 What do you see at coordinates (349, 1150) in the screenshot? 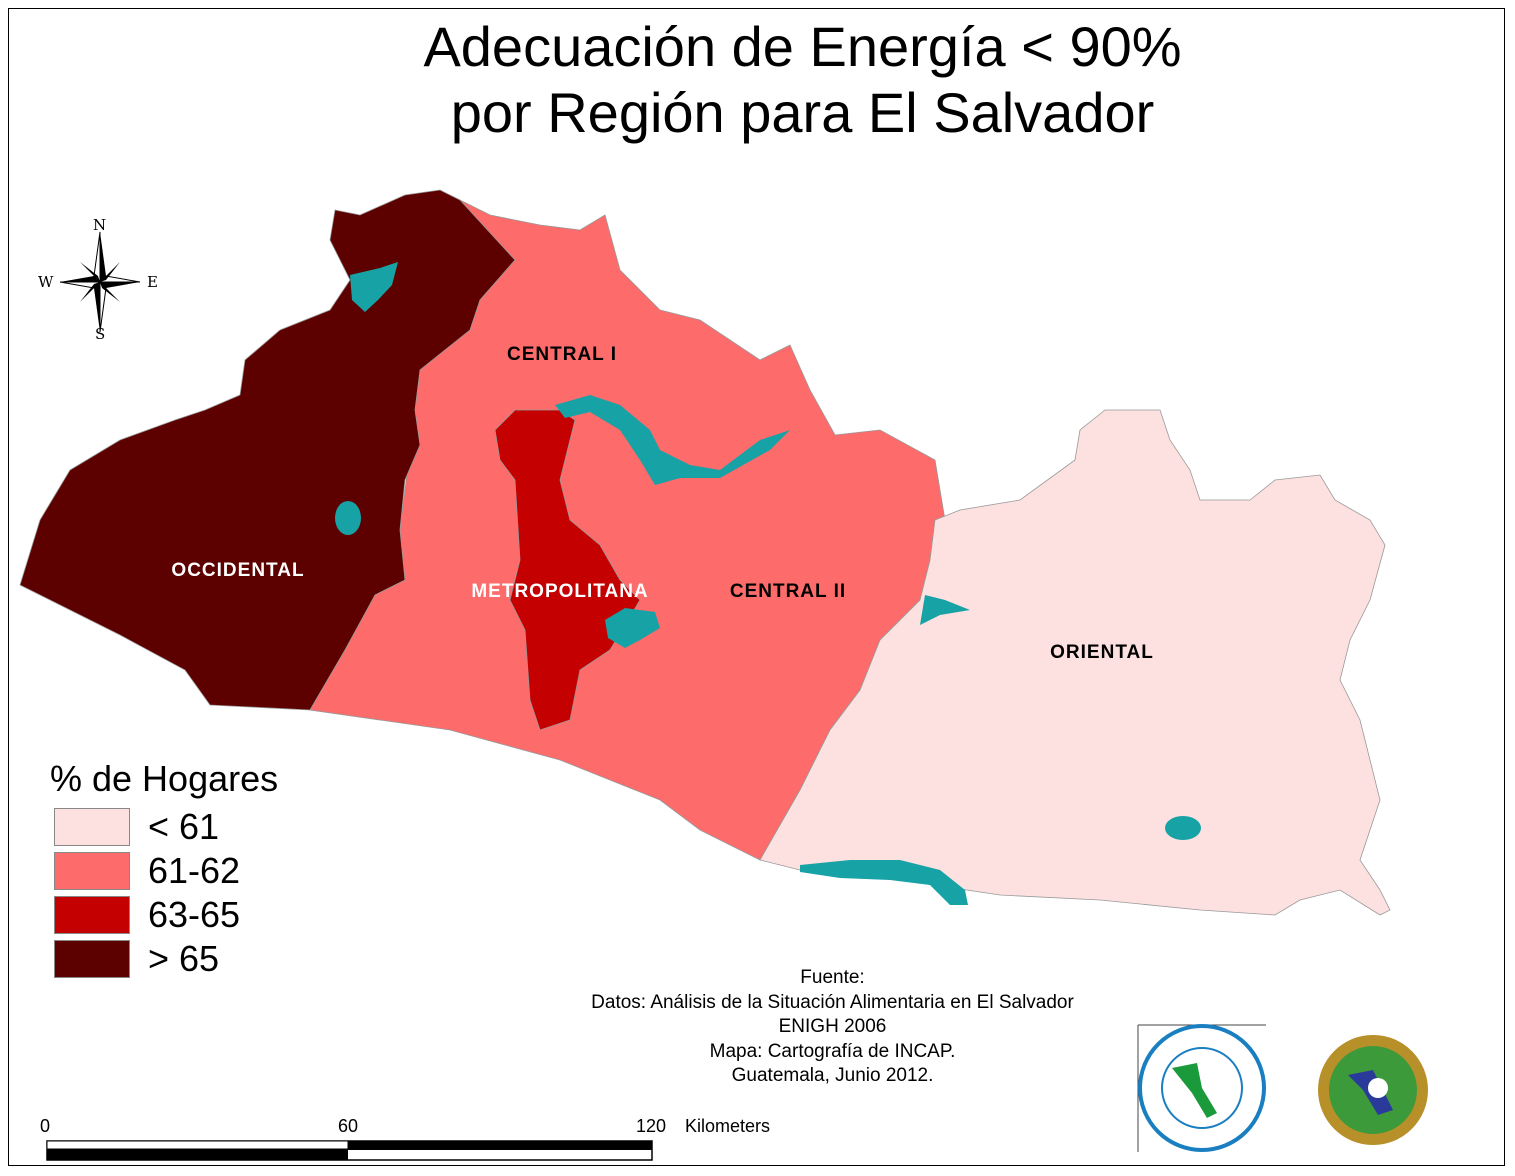
I see `scale-bar` at bounding box center [349, 1150].